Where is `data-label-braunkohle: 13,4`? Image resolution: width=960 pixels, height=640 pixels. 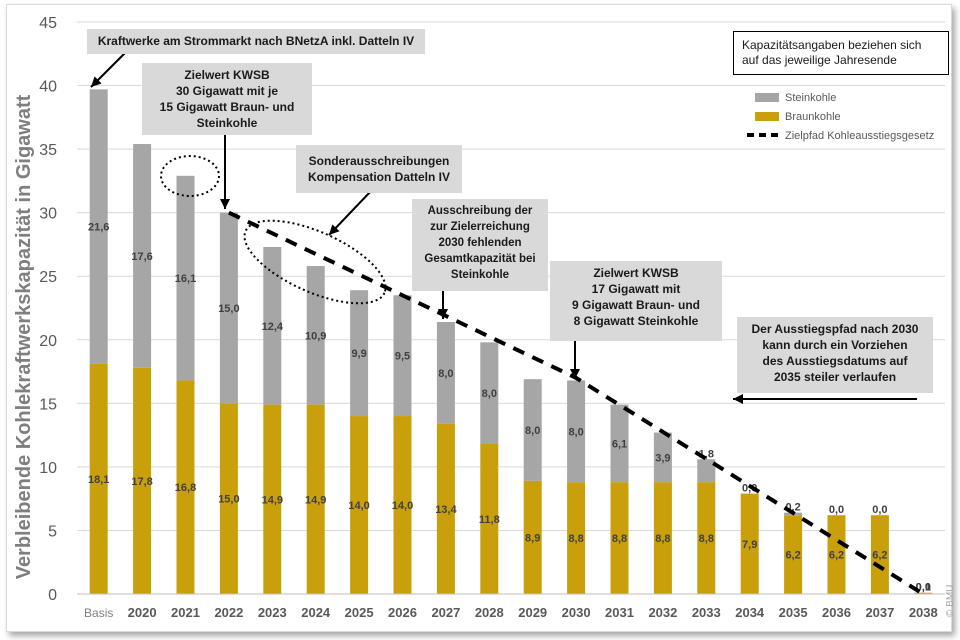 data-label-braunkohle: 13,4 is located at coordinates (446, 510).